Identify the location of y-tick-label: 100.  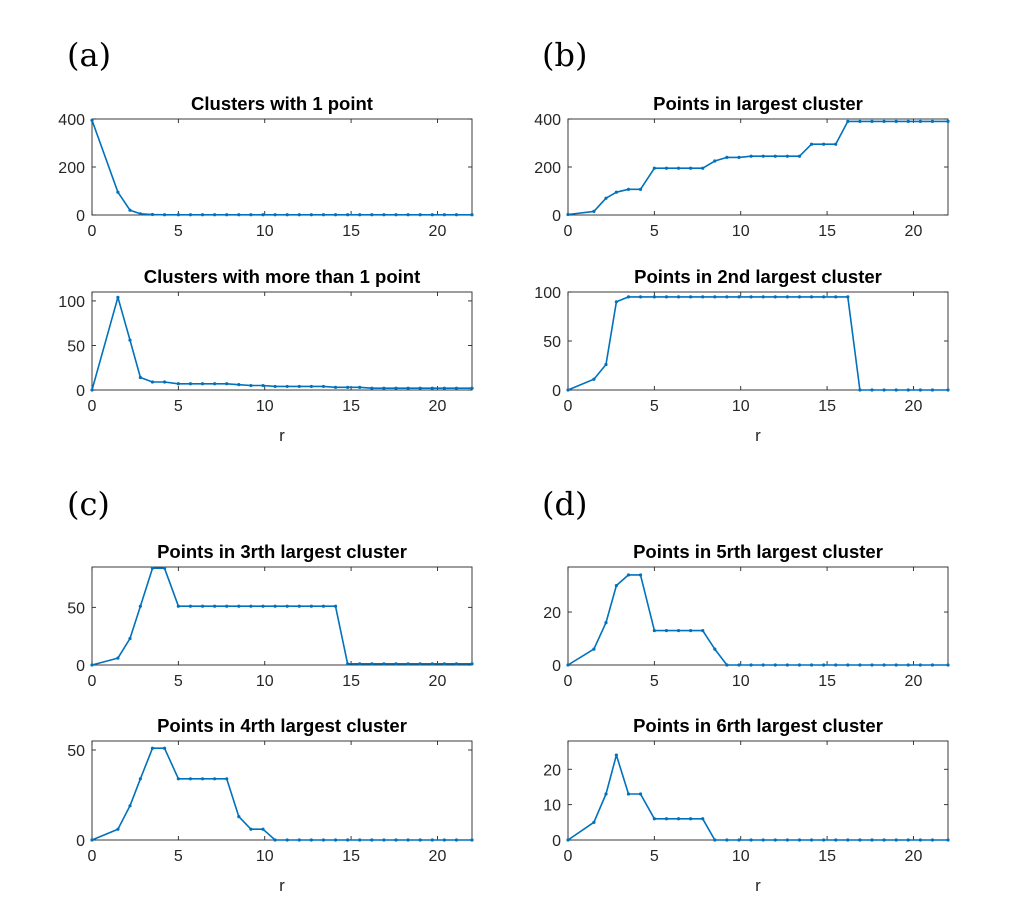
(71, 302).